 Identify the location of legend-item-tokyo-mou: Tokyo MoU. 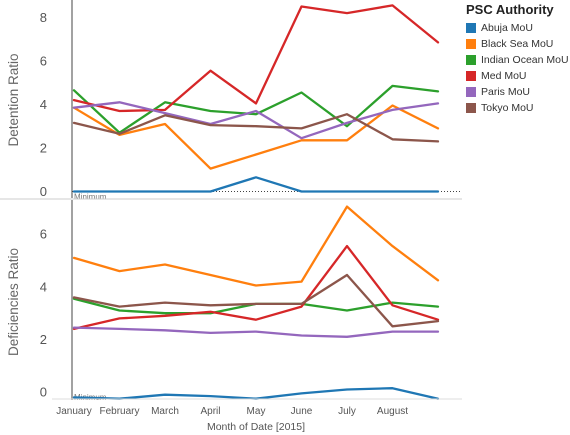
(518, 108).